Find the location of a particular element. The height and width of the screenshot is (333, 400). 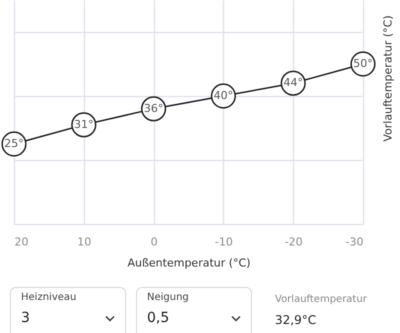

data-label: 40° is located at coordinates (224, 95).